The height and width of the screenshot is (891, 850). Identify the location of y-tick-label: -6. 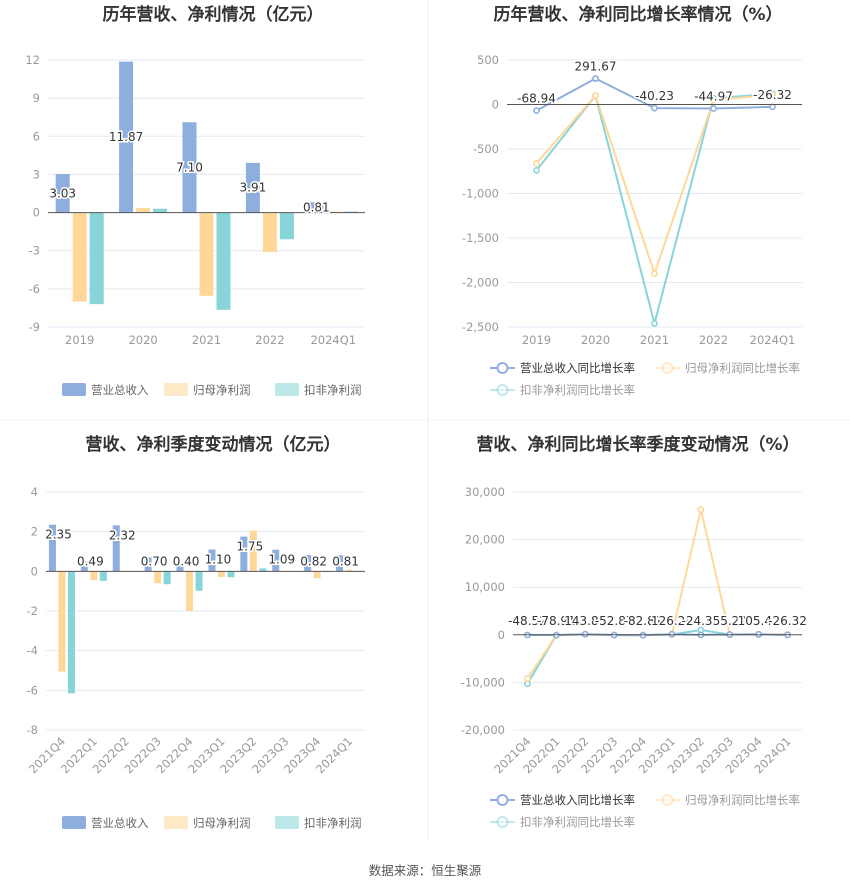
(34, 289).